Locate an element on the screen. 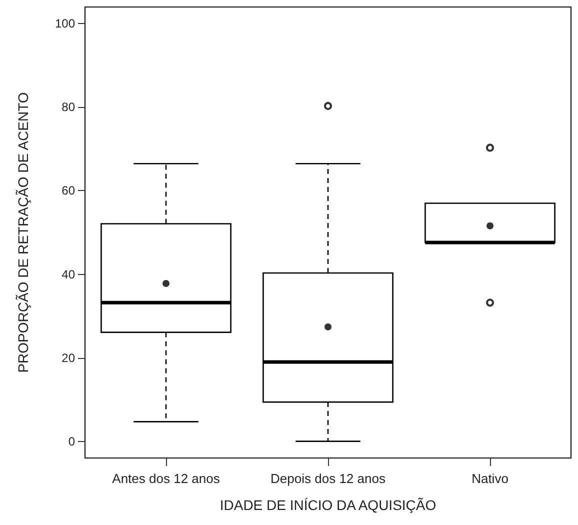 Image resolution: width=578 pixels, height=525 pixels. y-axis-title: PROPORÇÃO DE RETRAÇÃO DE ACENTO is located at coordinates (23, 232).